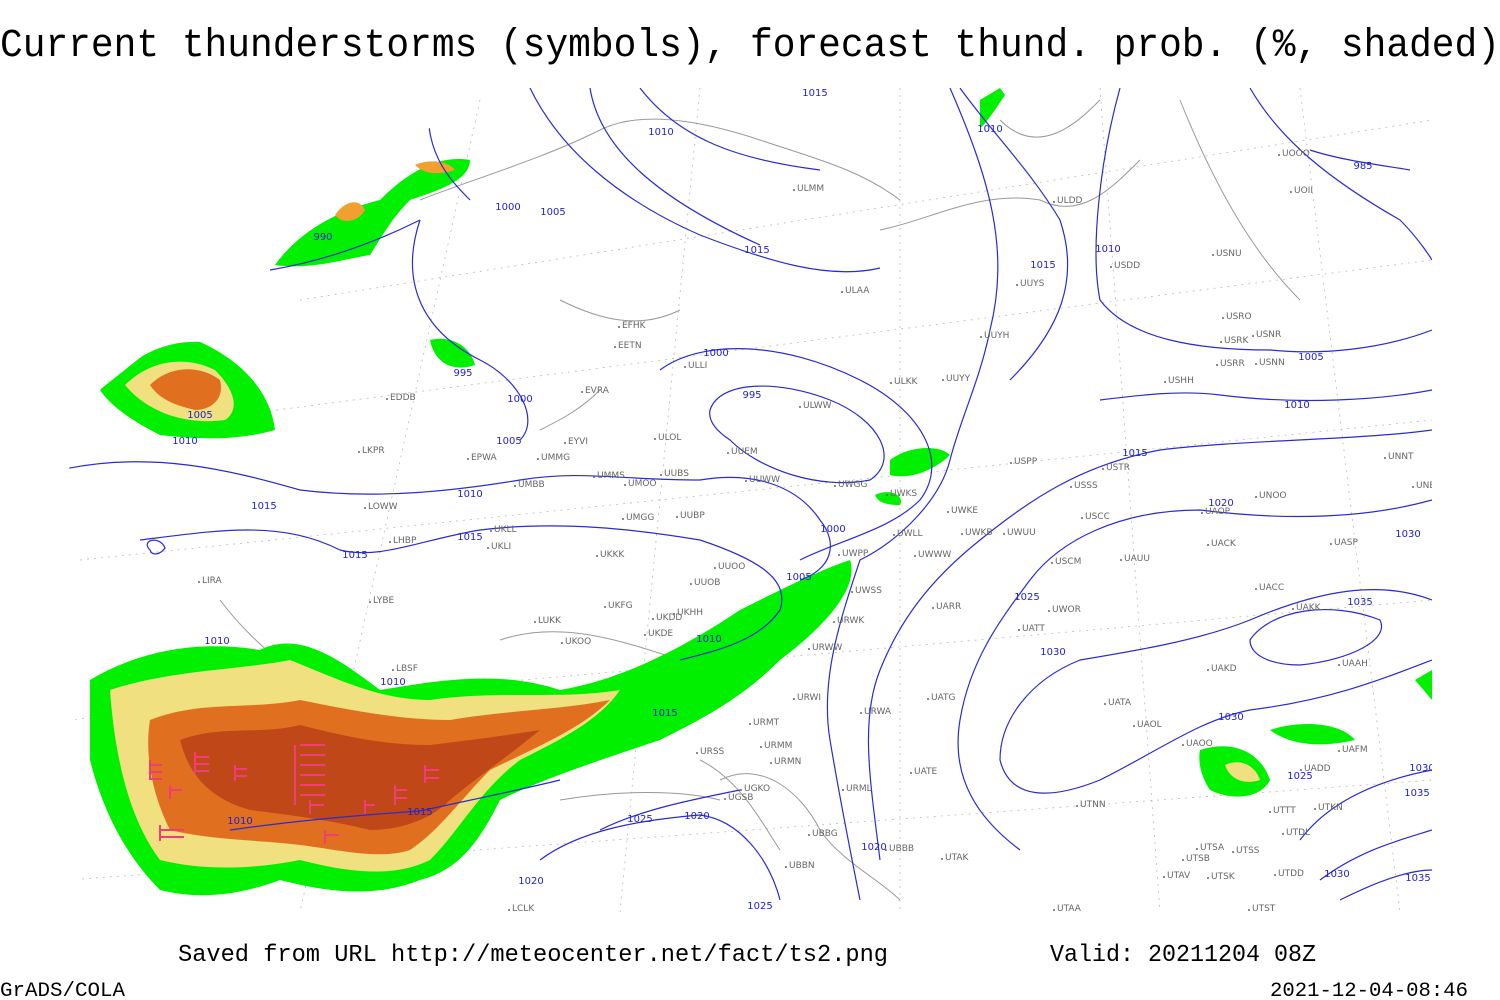 The image size is (1500, 1000). I want to click on station-label: UUYS, so click(1032, 284).